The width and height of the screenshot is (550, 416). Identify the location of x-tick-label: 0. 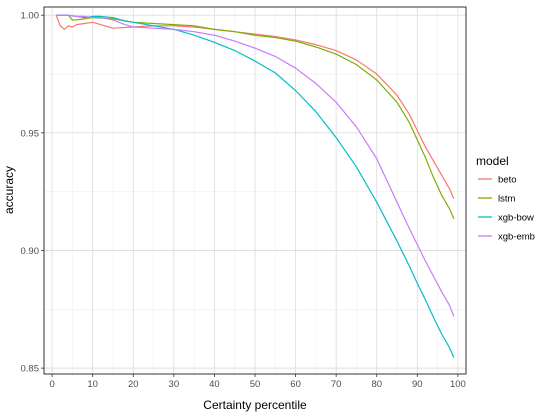
(51, 384).